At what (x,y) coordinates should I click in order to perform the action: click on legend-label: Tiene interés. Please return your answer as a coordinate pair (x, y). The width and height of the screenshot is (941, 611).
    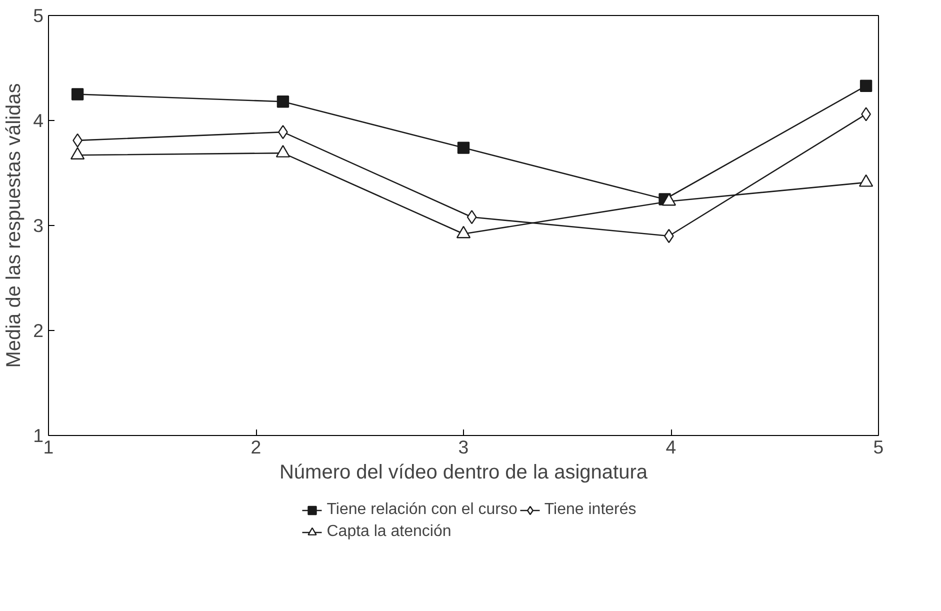
    Looking at the image, I should click on (590, 510).